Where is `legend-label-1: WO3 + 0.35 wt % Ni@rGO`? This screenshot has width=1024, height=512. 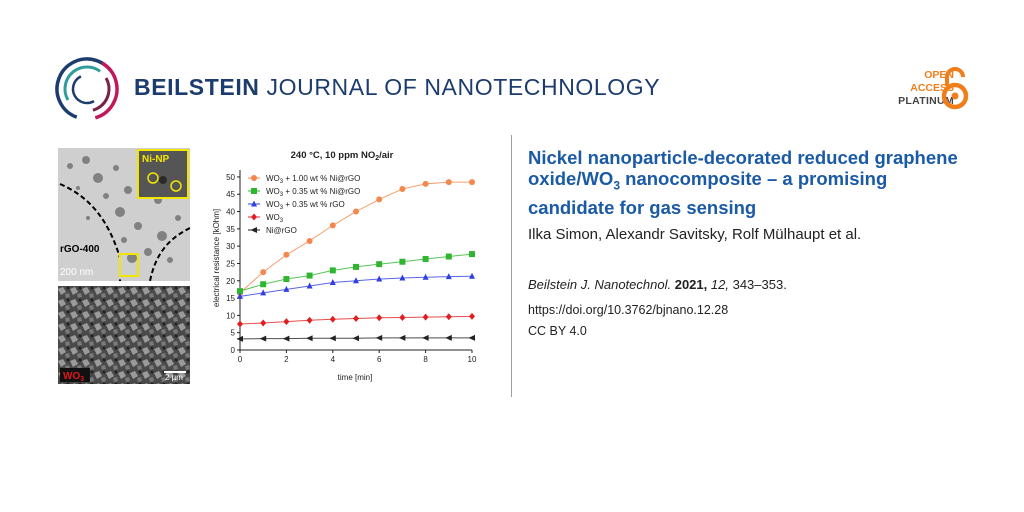
legend-label-1: WO3 + 0.35 wt % Ni@rGO is located at coordinates (313, 192).